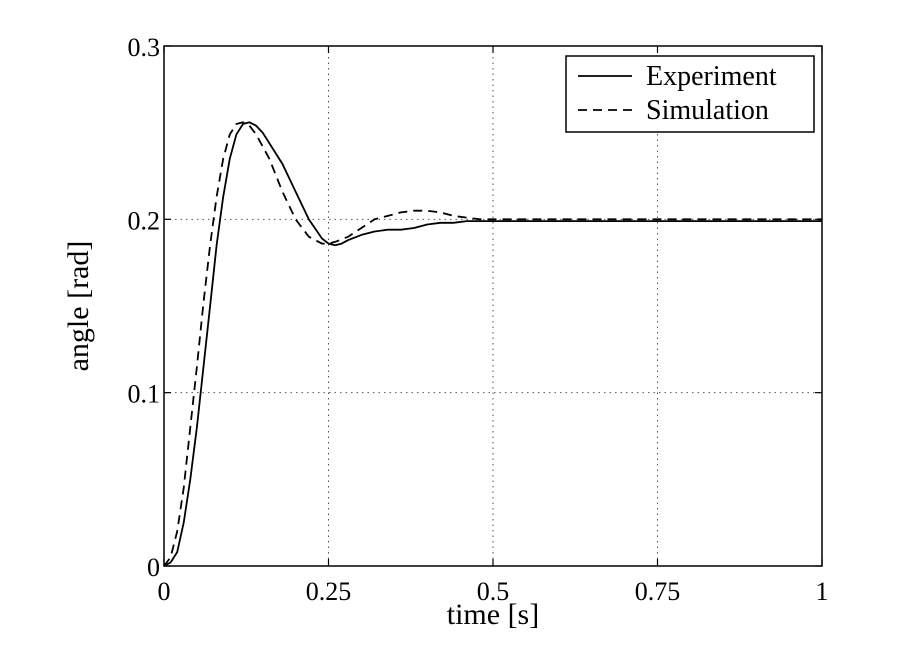 Image resolution: width=905 pixels, height=648 pixels. What do you see at coordinates (329, 591) in the screenshot?
I see `x-tick-label: 0.25` at bounding box center [329, 591].